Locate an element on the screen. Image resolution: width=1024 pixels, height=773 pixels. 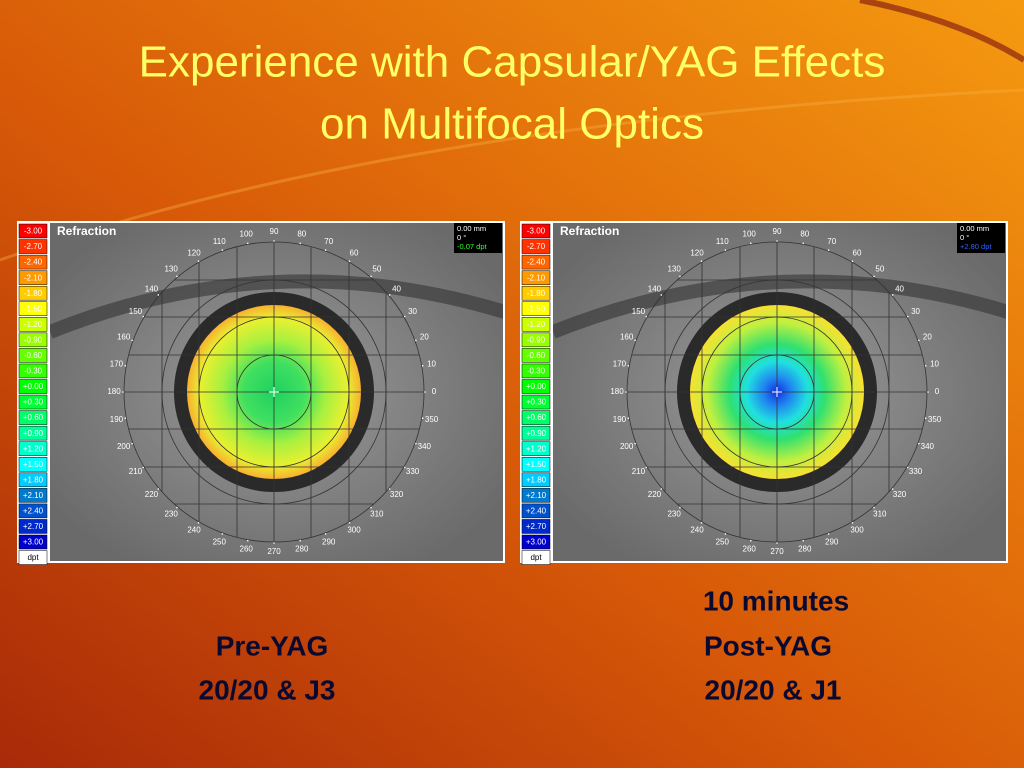
scale-label: +0.90 is located at coordinates (33, 433).